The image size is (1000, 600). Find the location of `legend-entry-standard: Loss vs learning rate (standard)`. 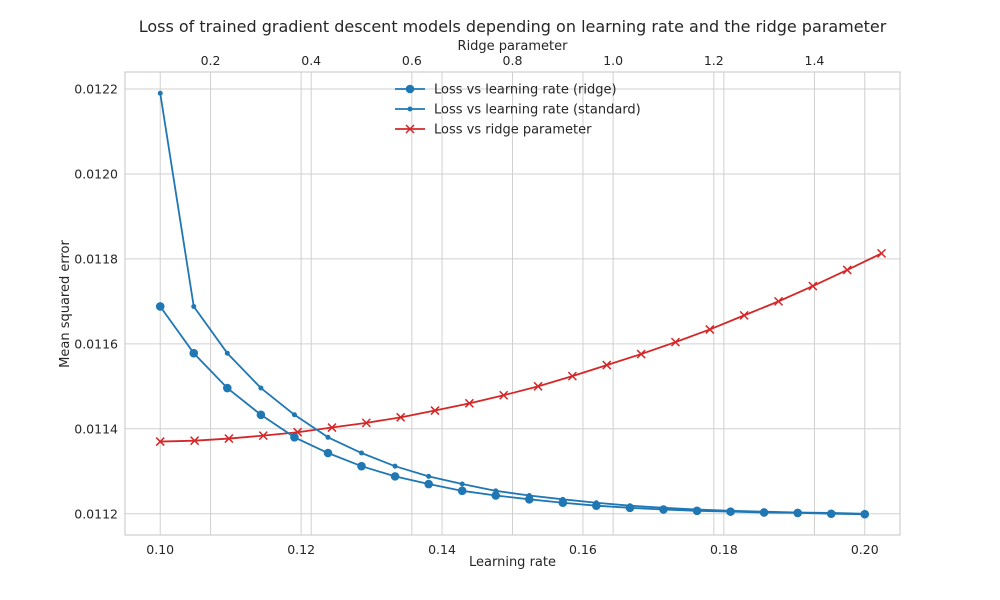

legend-entry-standard: Loss vs learning rate (standard) is located at coordinates (518, 110).